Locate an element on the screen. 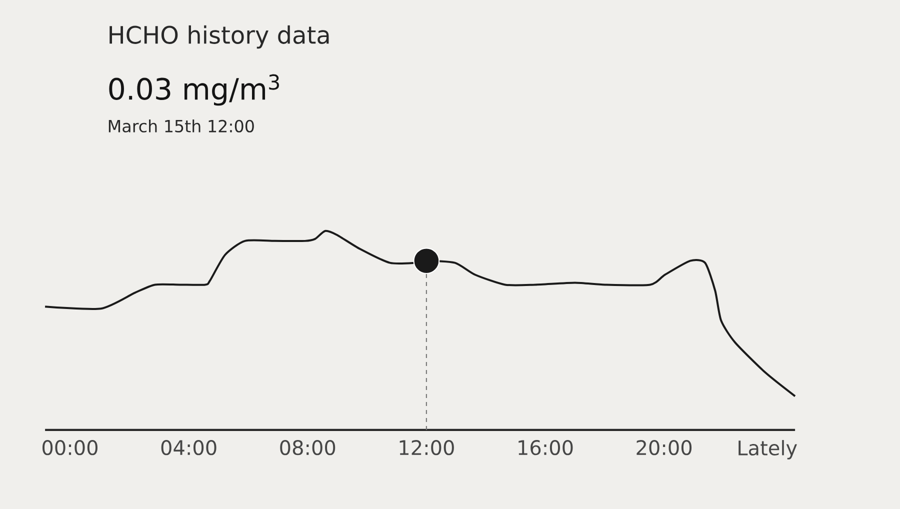 This screenshot has width=900, height=509. x-tick-label: 00:00 is located at coordinates (70, 448).